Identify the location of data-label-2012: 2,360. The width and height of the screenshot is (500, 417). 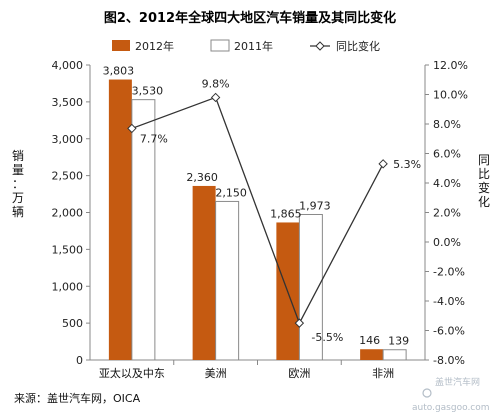
(202, 177).